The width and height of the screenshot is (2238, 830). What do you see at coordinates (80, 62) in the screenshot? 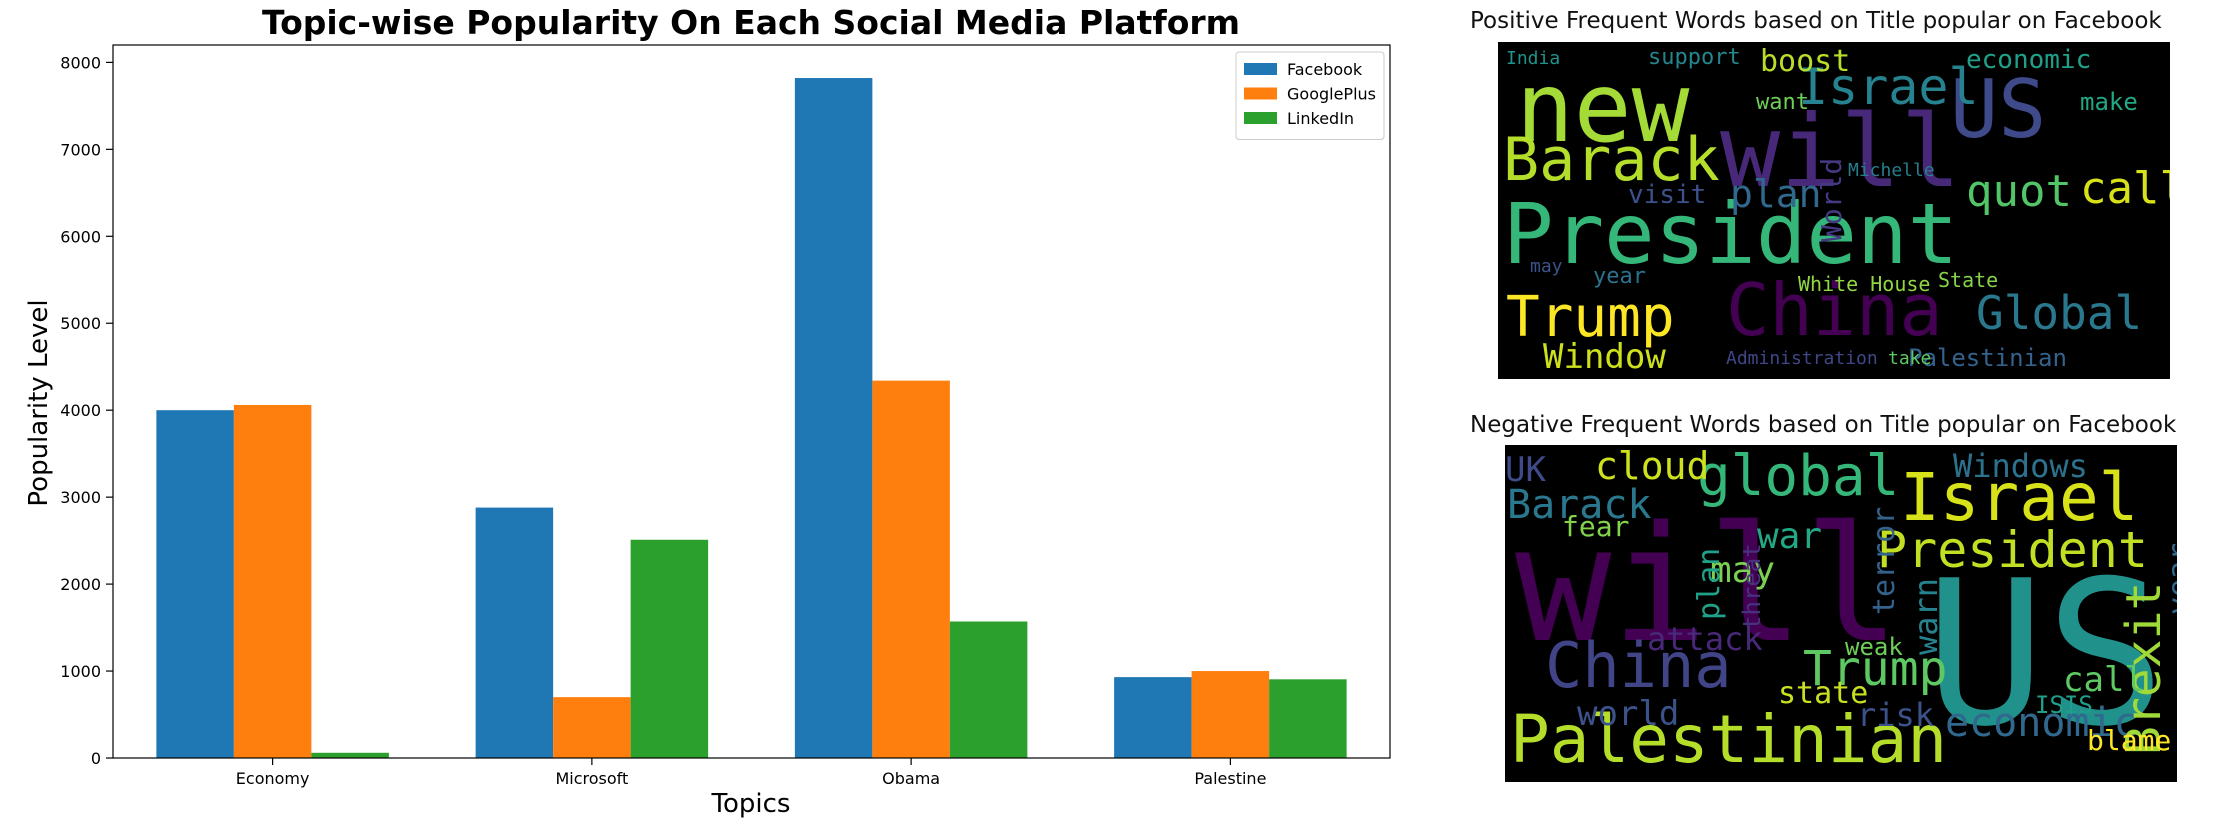
I see `y-tick-label: 8000` at bounding box center [80, 62].